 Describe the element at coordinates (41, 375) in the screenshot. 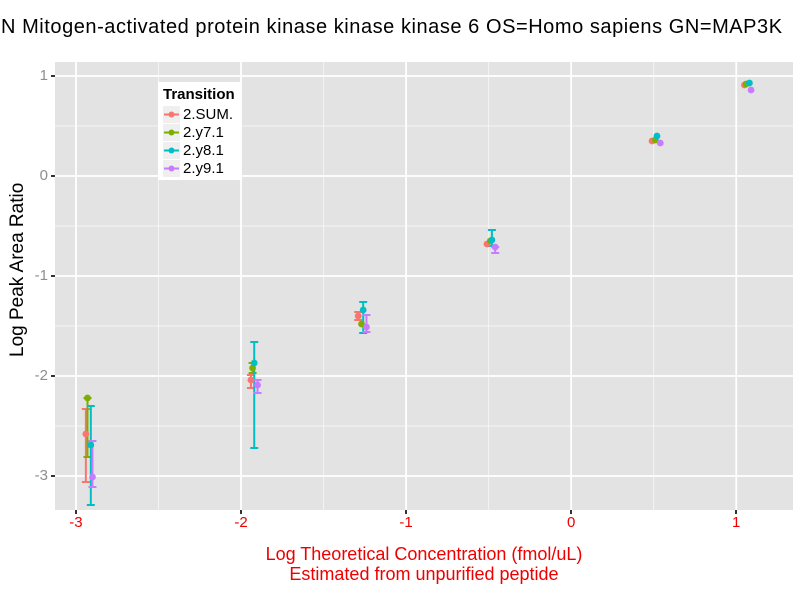

I see `y-tick-label: -2` at that location.